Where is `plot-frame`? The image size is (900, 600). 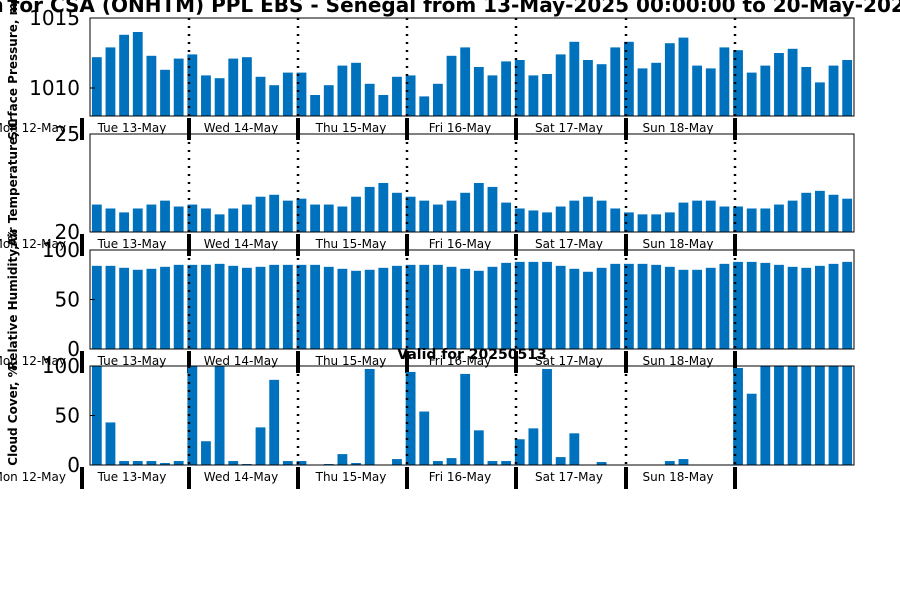 plot-frame is located at coordinates (472, 183).